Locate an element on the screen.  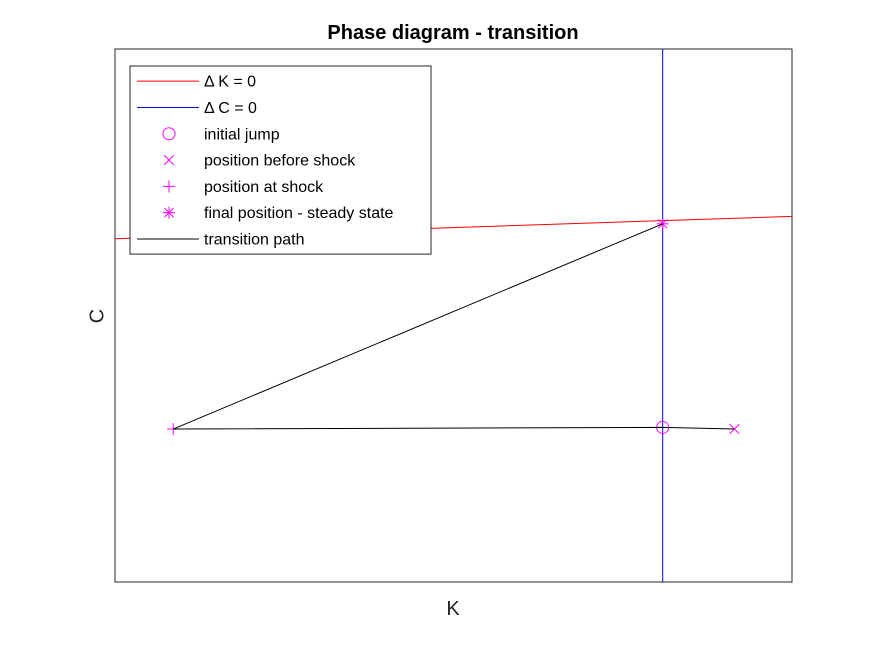
legend-swatch-position-at-shock is located at coordinates (169, 186).